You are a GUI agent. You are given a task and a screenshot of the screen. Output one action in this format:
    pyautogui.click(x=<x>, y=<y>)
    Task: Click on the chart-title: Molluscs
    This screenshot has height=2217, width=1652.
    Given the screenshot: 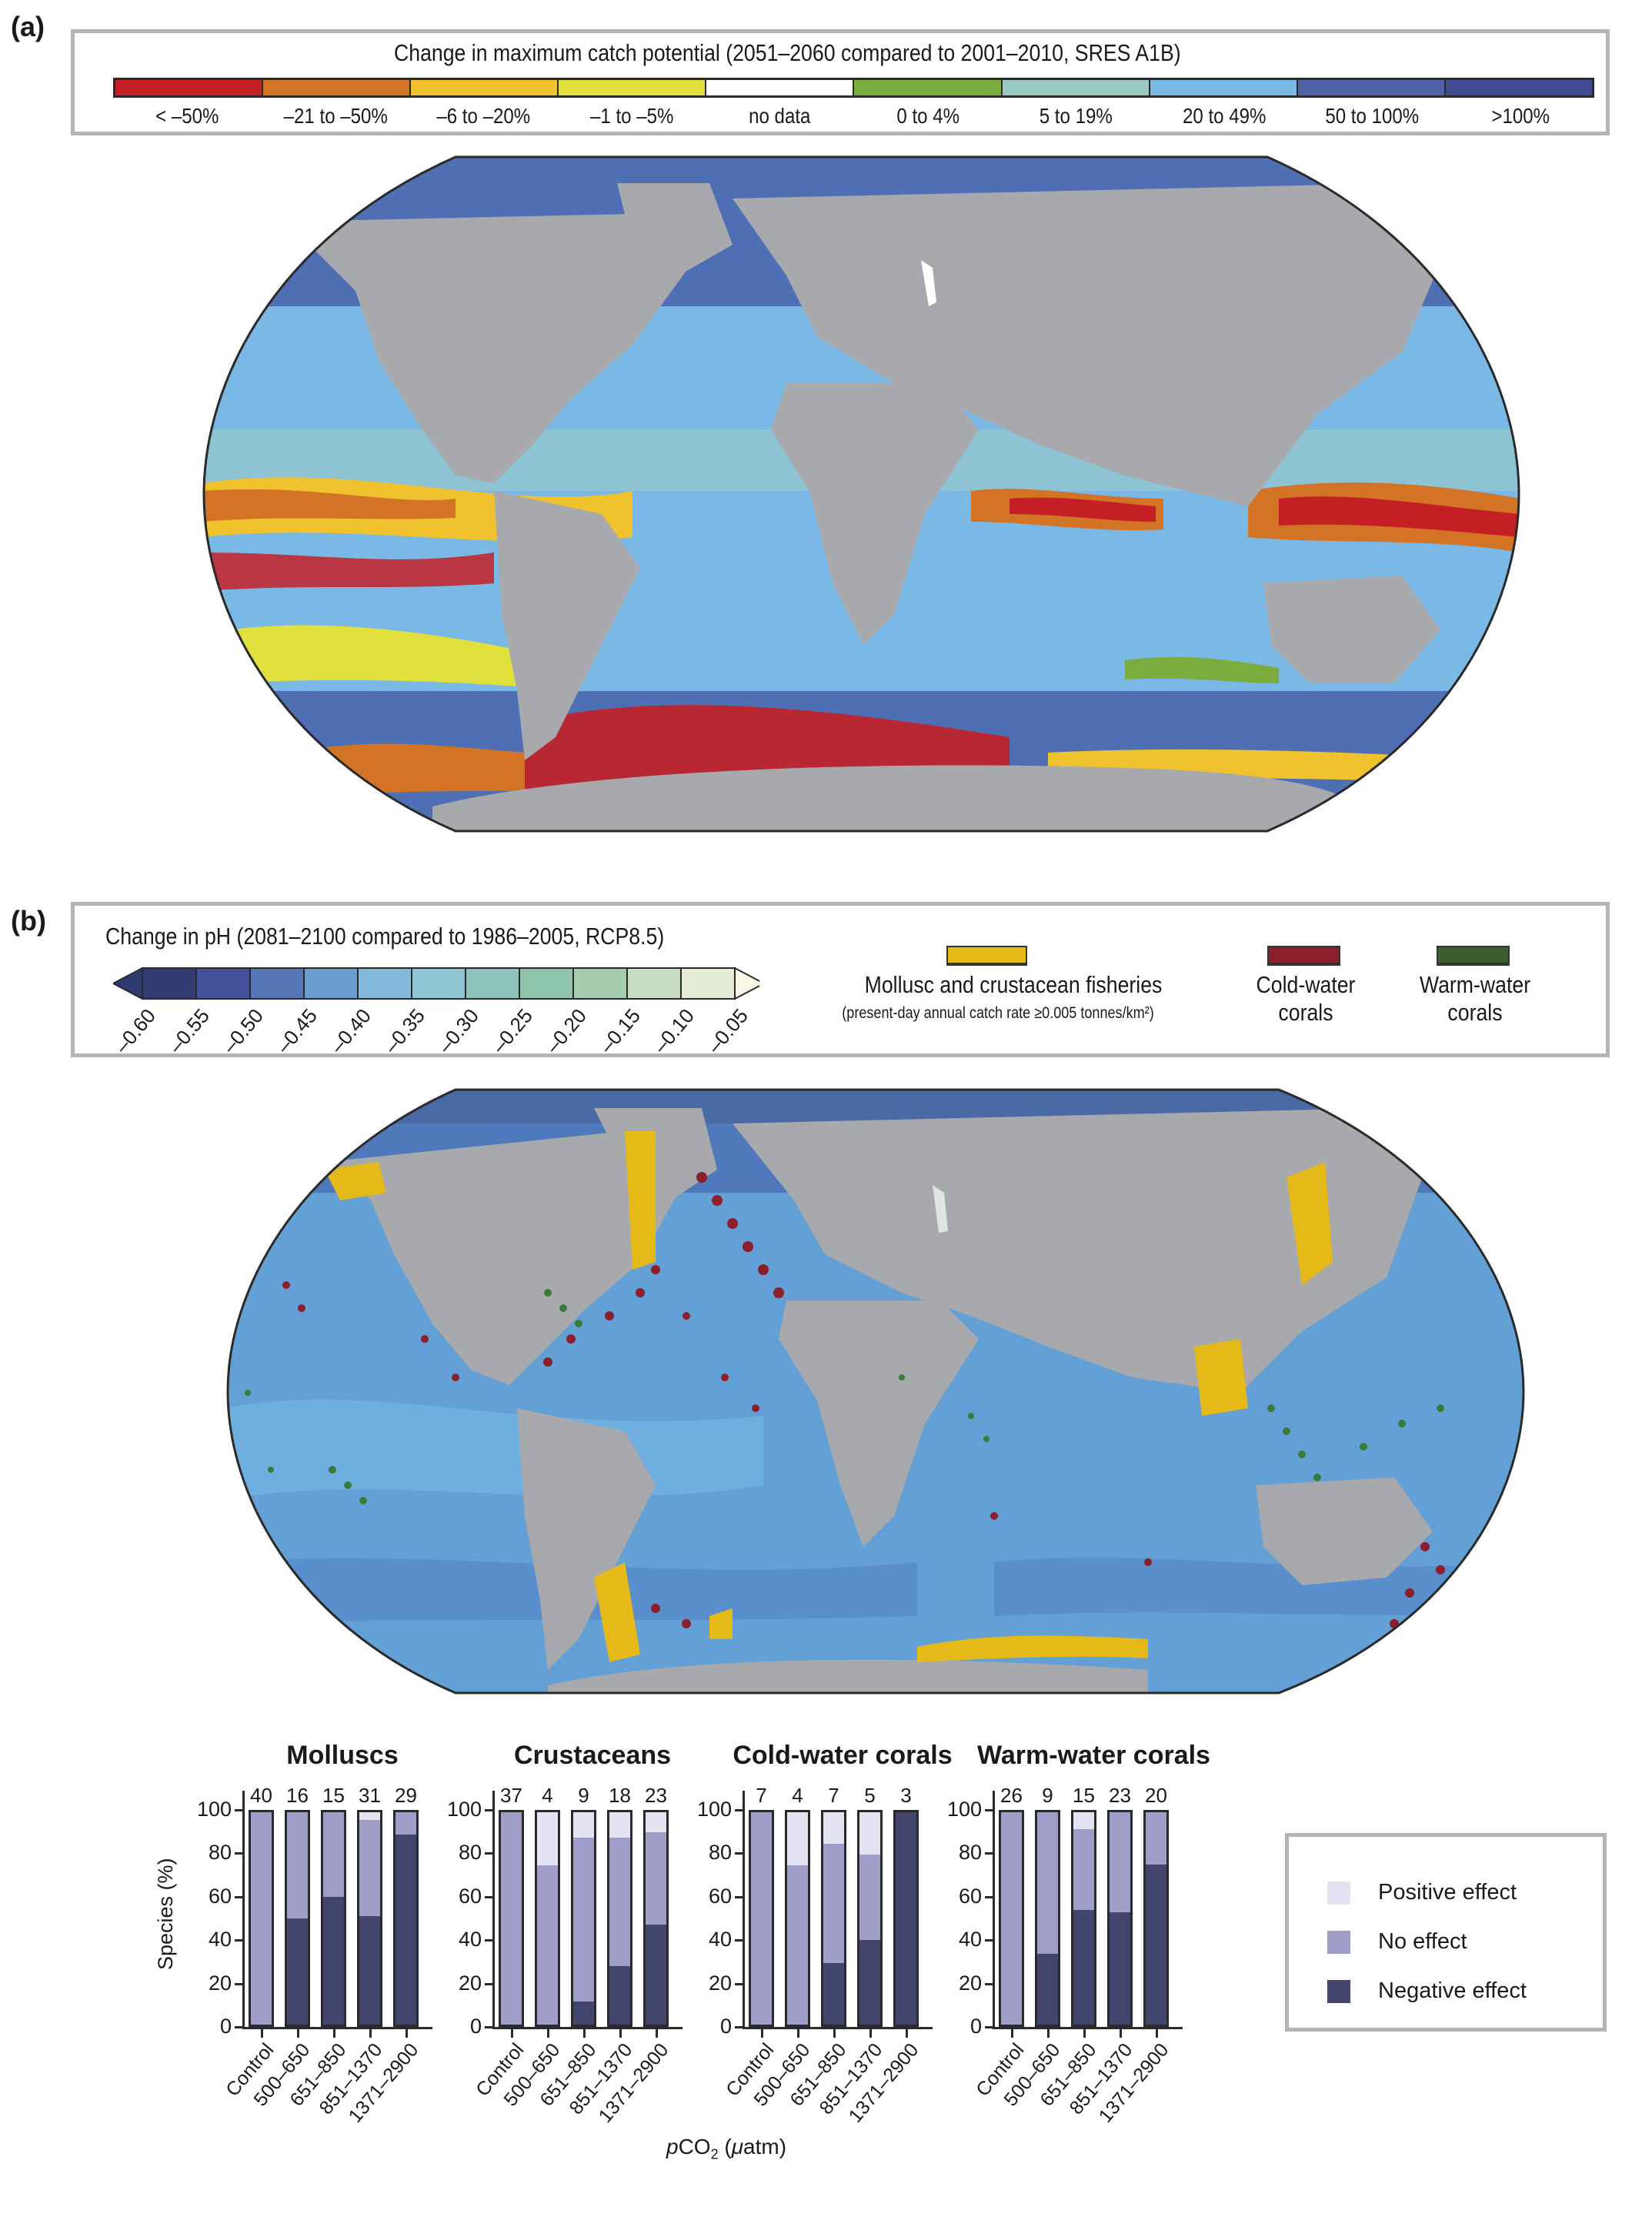 What is the action you would take?
    pyautogui.click(x=342, y=1756)
    